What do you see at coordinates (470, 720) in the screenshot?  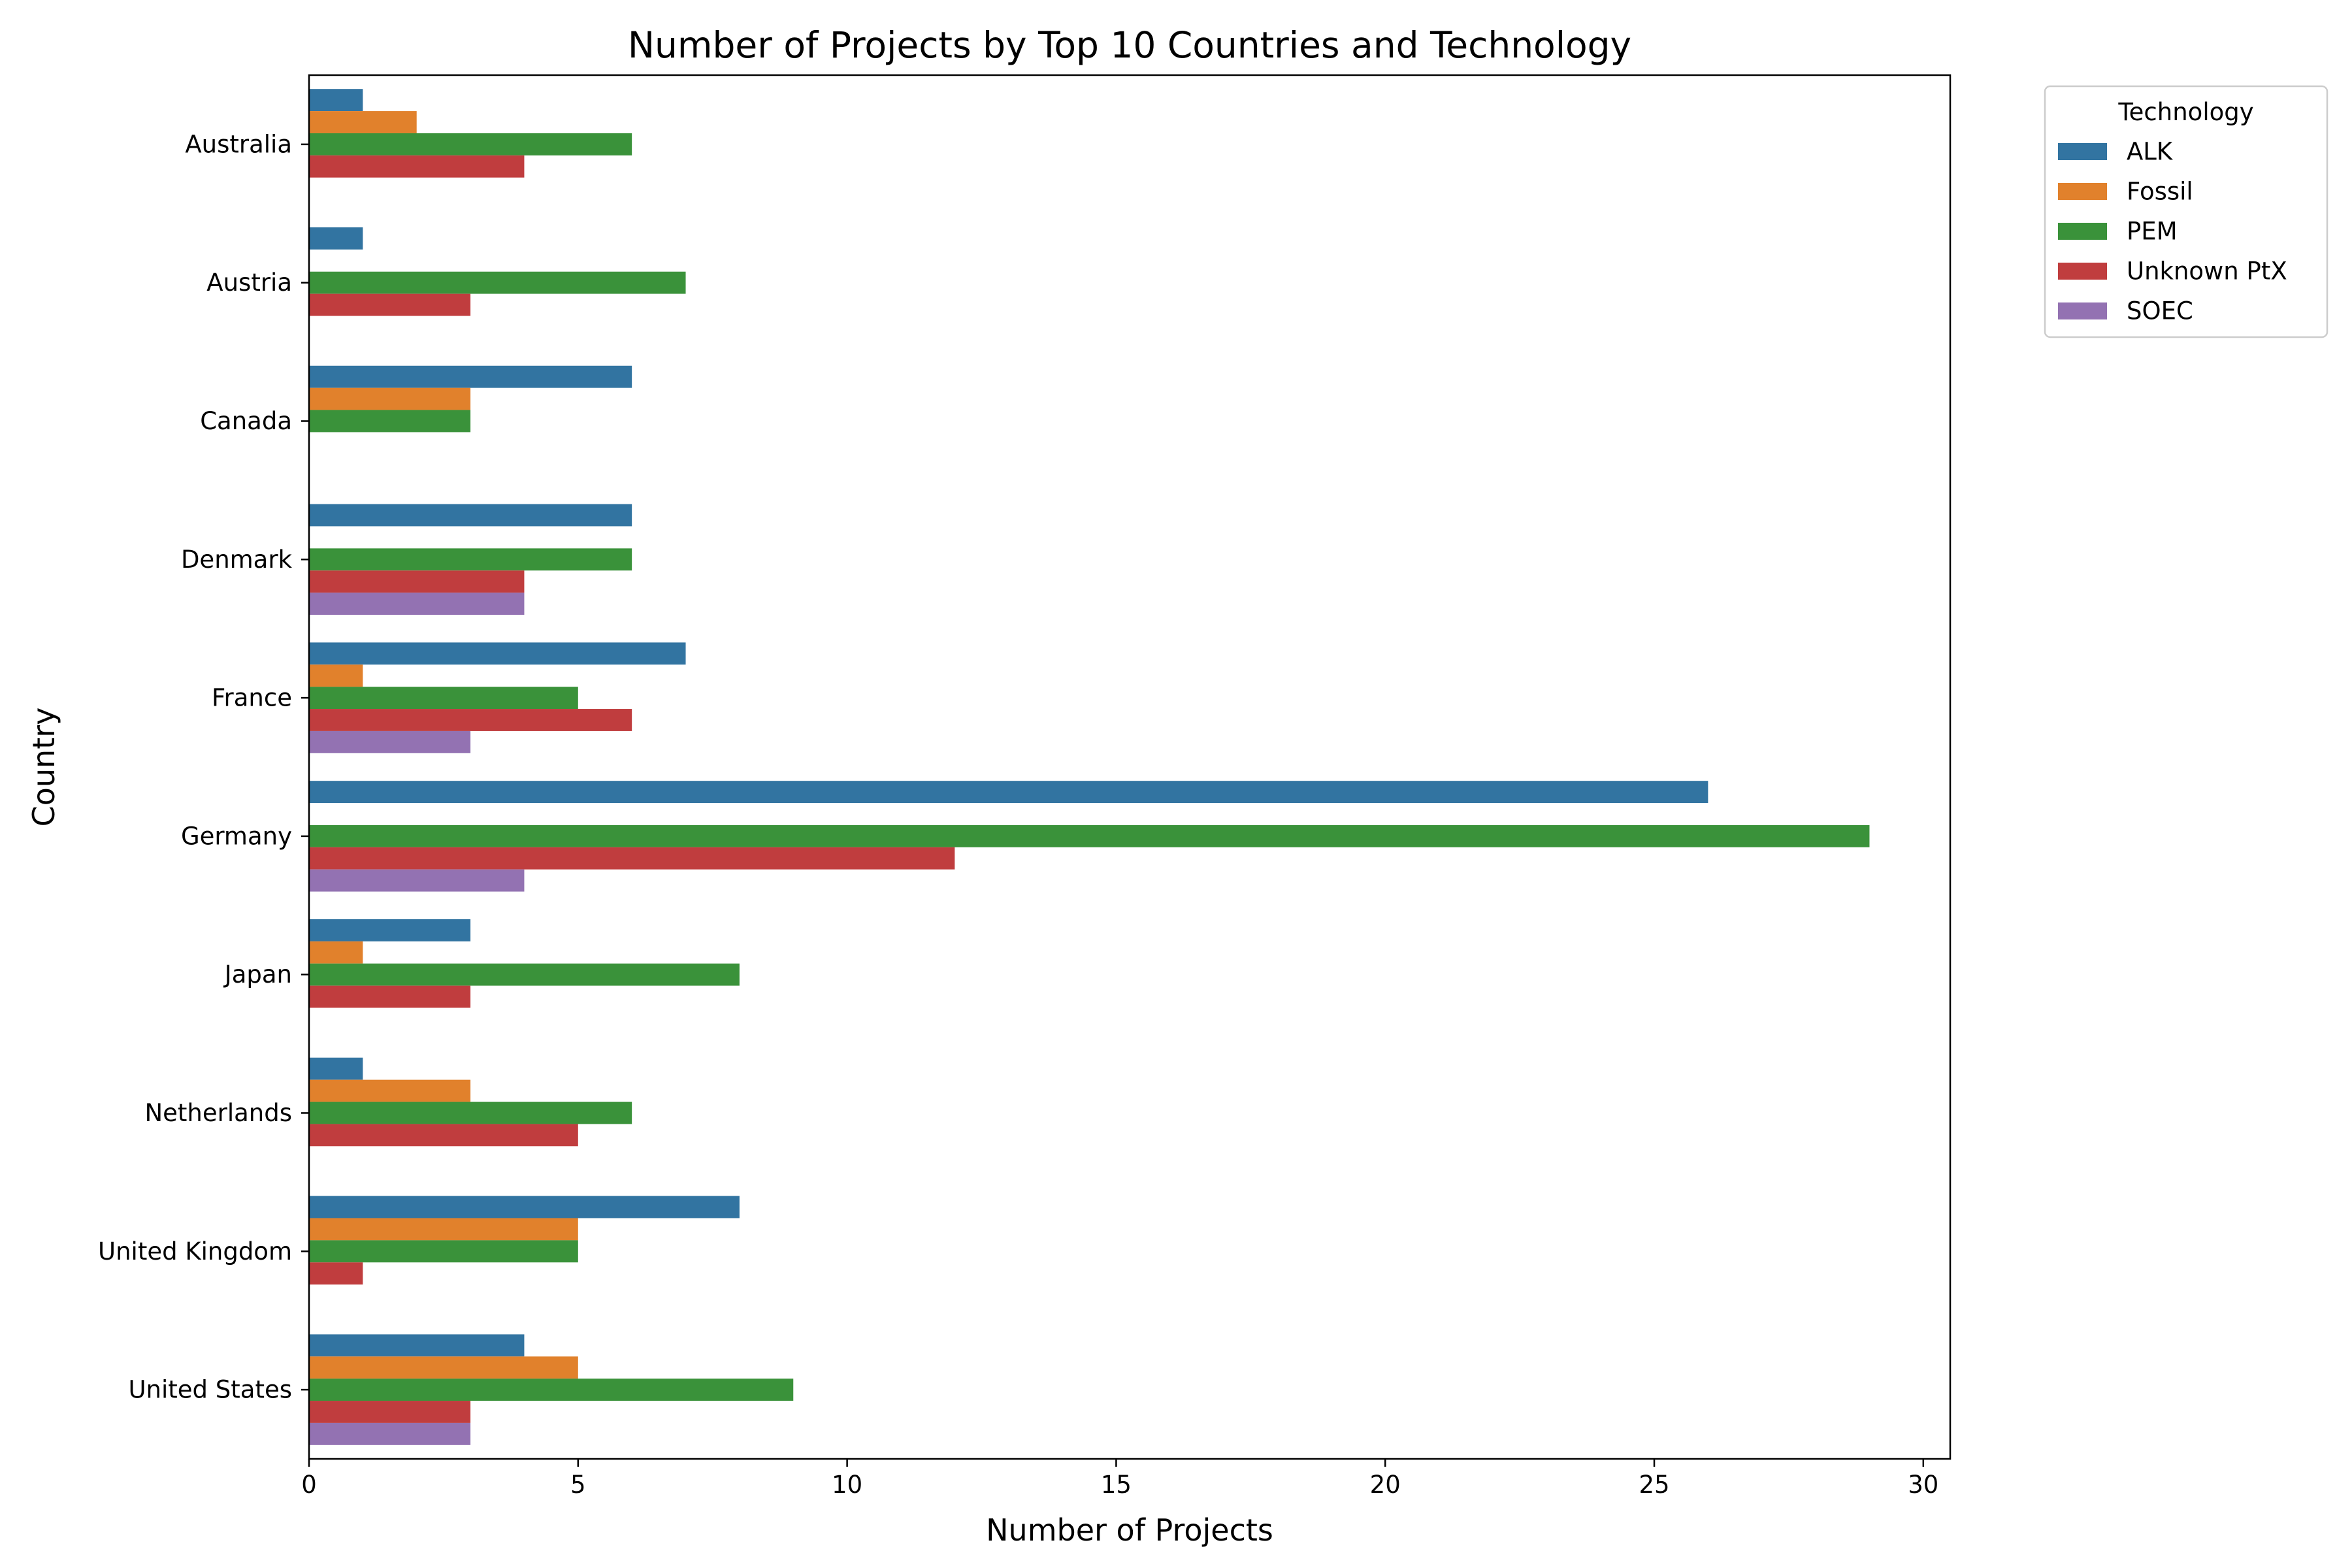 I see `bar-france-unknown-ptx` at bounding box center [470, 720].